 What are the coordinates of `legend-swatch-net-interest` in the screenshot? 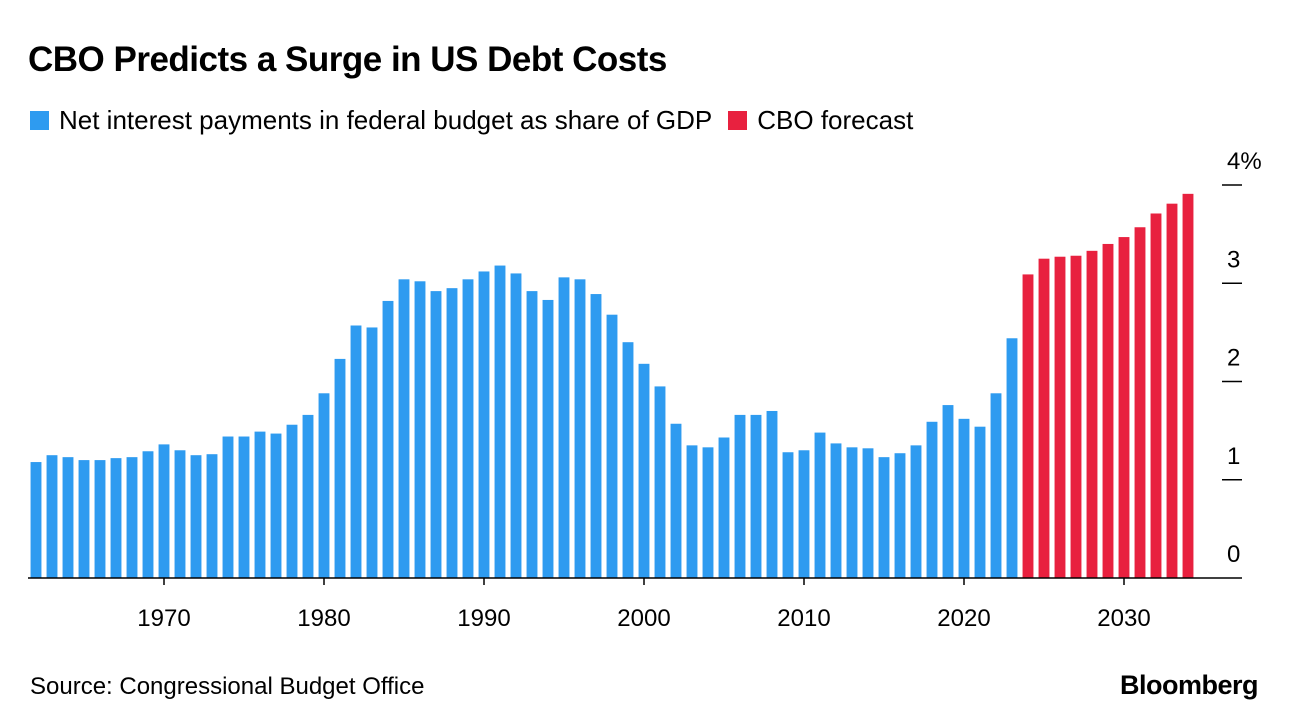 It's located at (39, 120).